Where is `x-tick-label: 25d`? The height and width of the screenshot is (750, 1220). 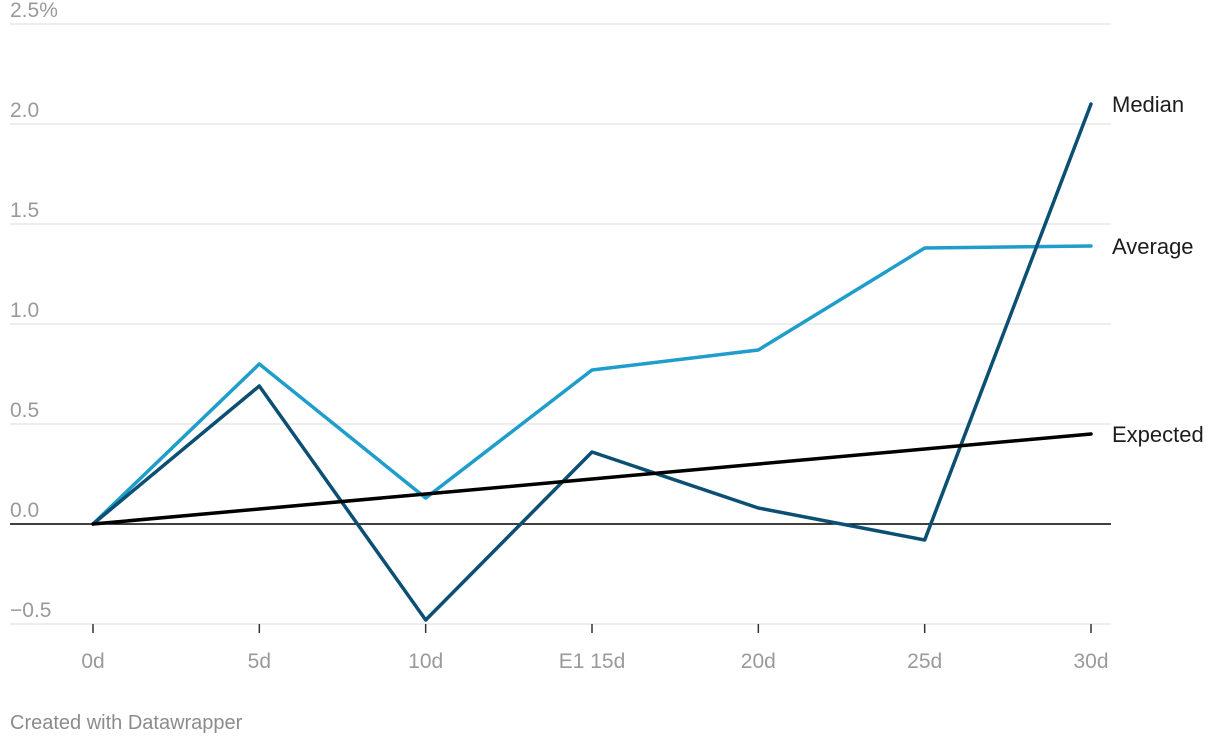 x-tick-label: 25d is located at coordinates (924, 661).